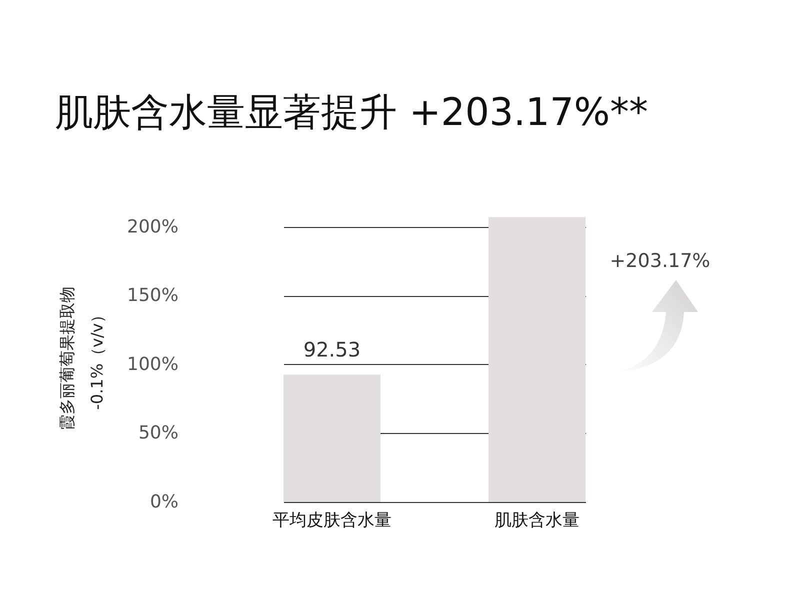  Describe the element at coordinates (351, 112) in the screenshot. I see `chart-title: 肌肤含水量显著提升 +203.17%**` at that location.